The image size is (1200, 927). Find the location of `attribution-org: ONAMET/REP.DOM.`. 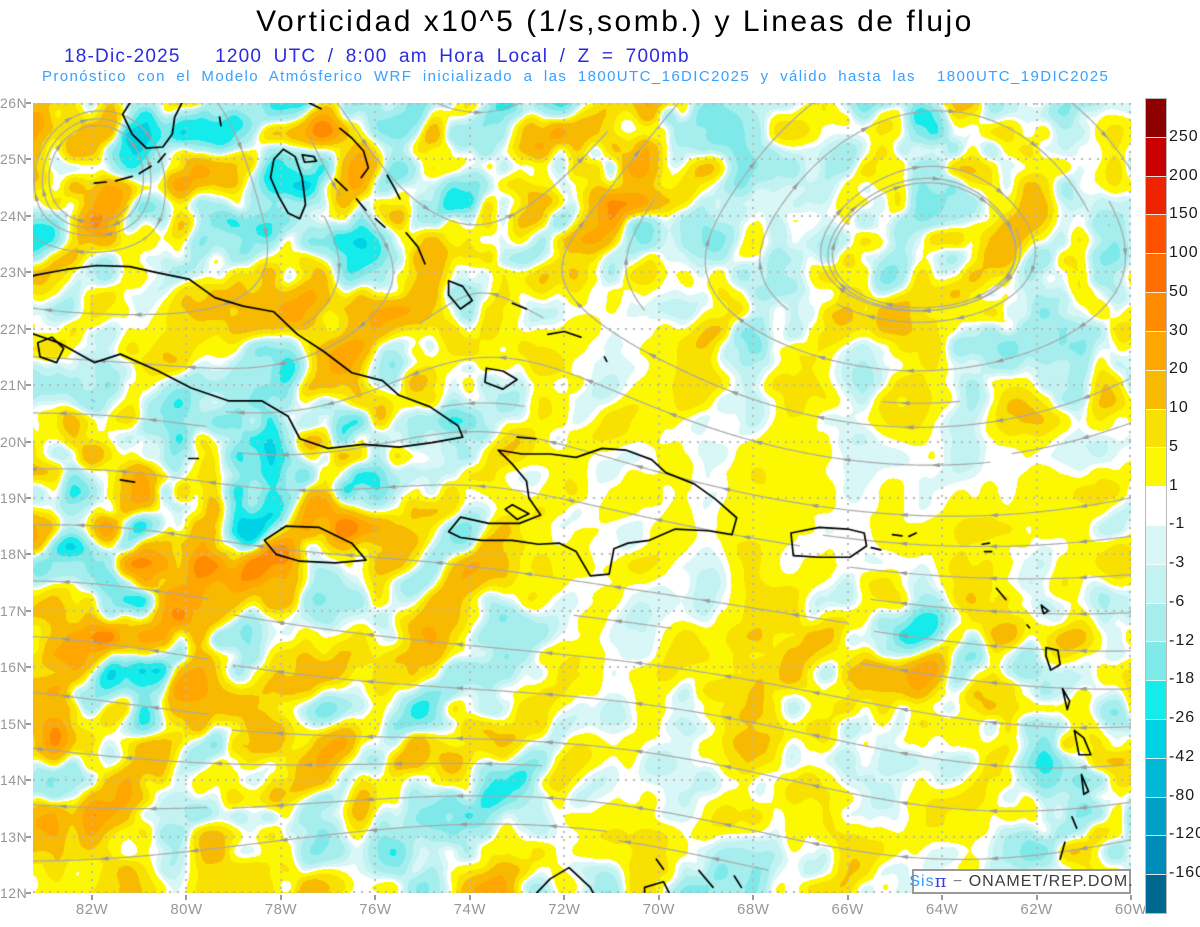

attribution-org: ONAMET/REP.DOM. is located at coordinates (1051, 881).